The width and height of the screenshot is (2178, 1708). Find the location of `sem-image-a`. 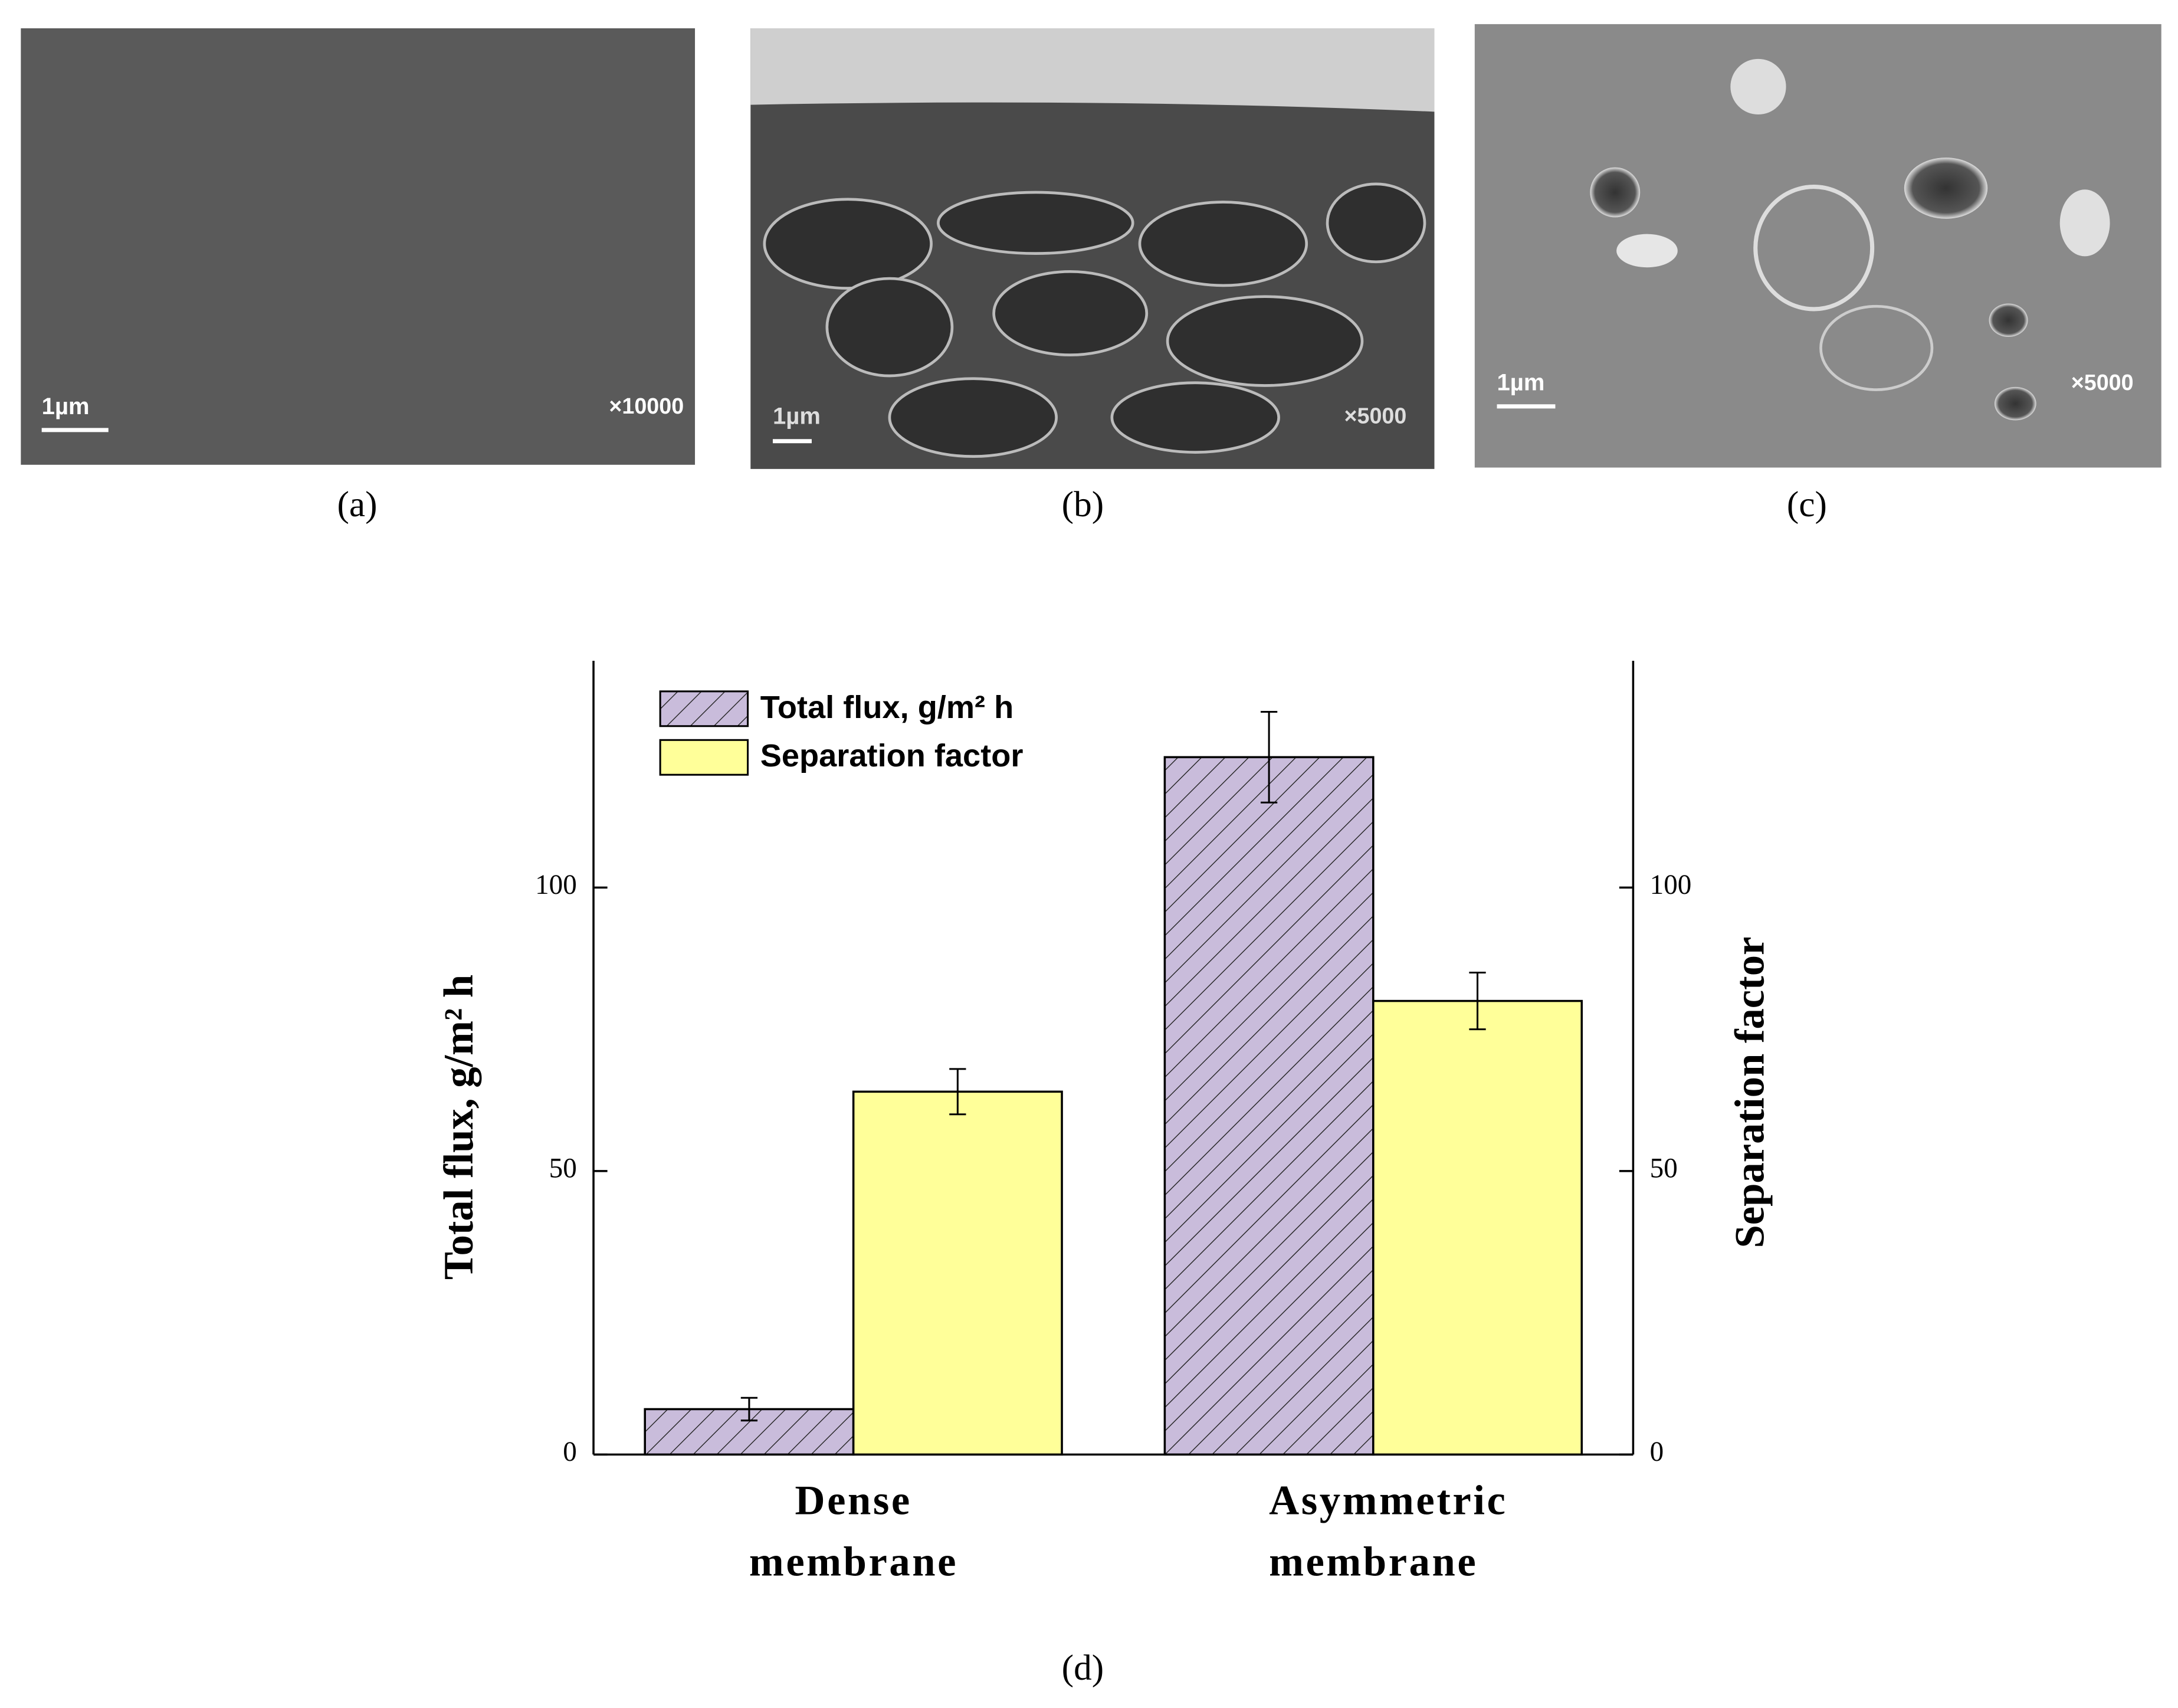

sem-image-a is located at coordinates (358, 246).